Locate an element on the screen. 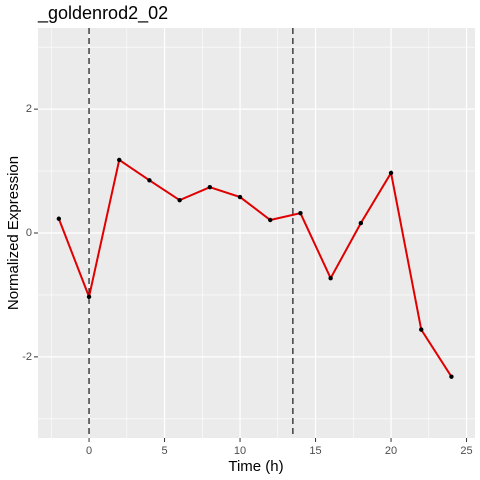 The width and height of the screenshot is (480, 480). x-tick-label: 25 is located at coordinates (466, 451).